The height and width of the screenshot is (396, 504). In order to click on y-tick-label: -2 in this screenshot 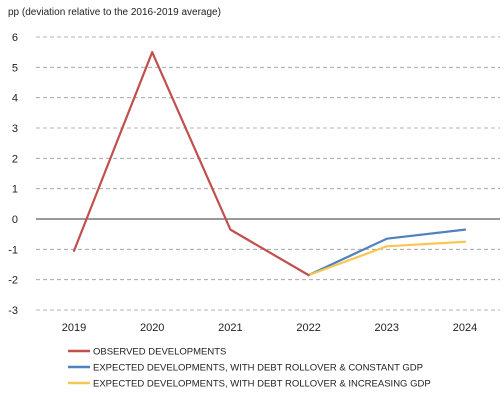, I will do `click(13, 281)`.